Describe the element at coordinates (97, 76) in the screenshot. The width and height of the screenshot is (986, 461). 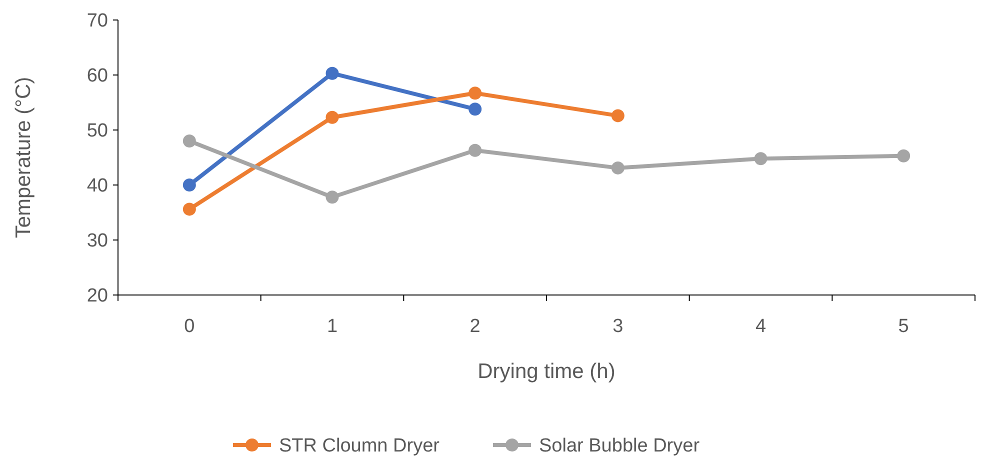
I see `y-tick-label: 60` at that location.